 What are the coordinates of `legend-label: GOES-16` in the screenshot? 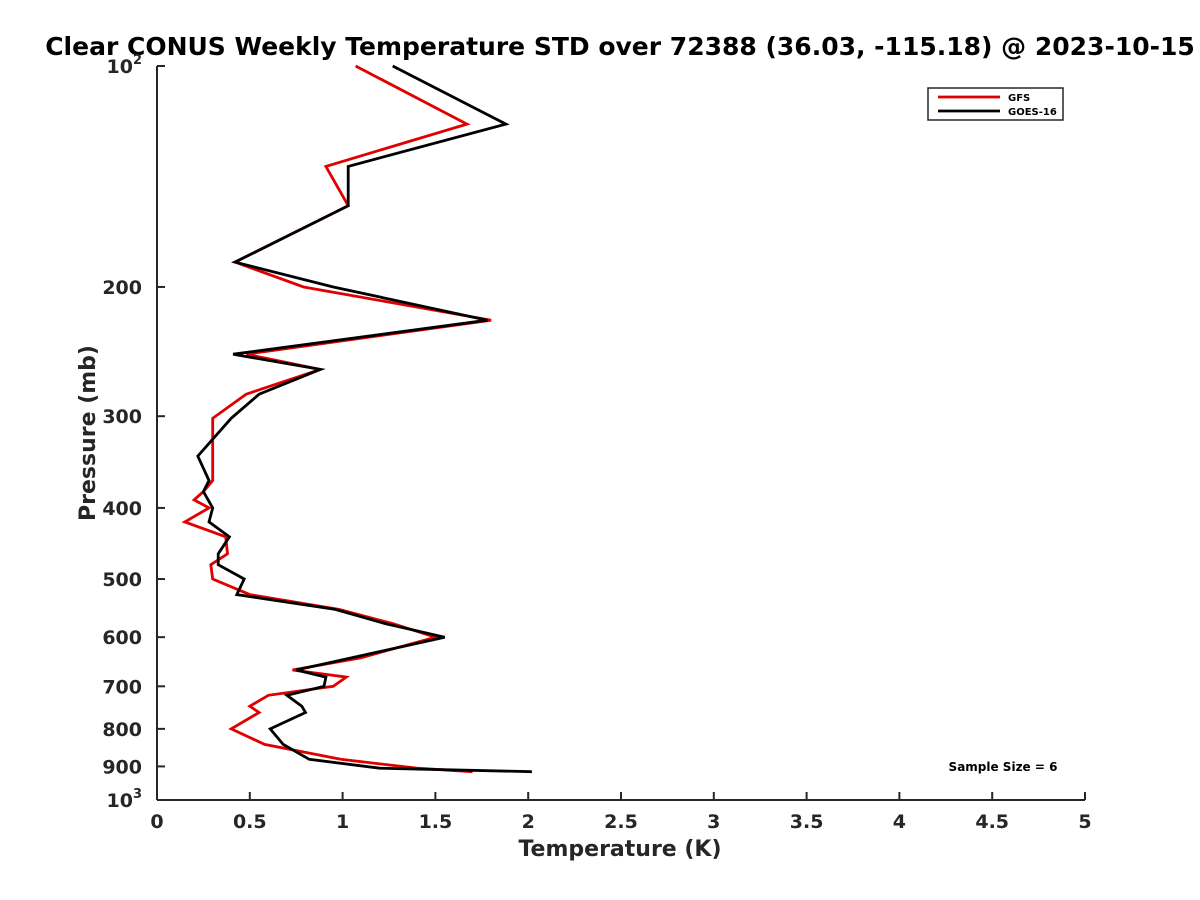 It's located at (1032, 112).